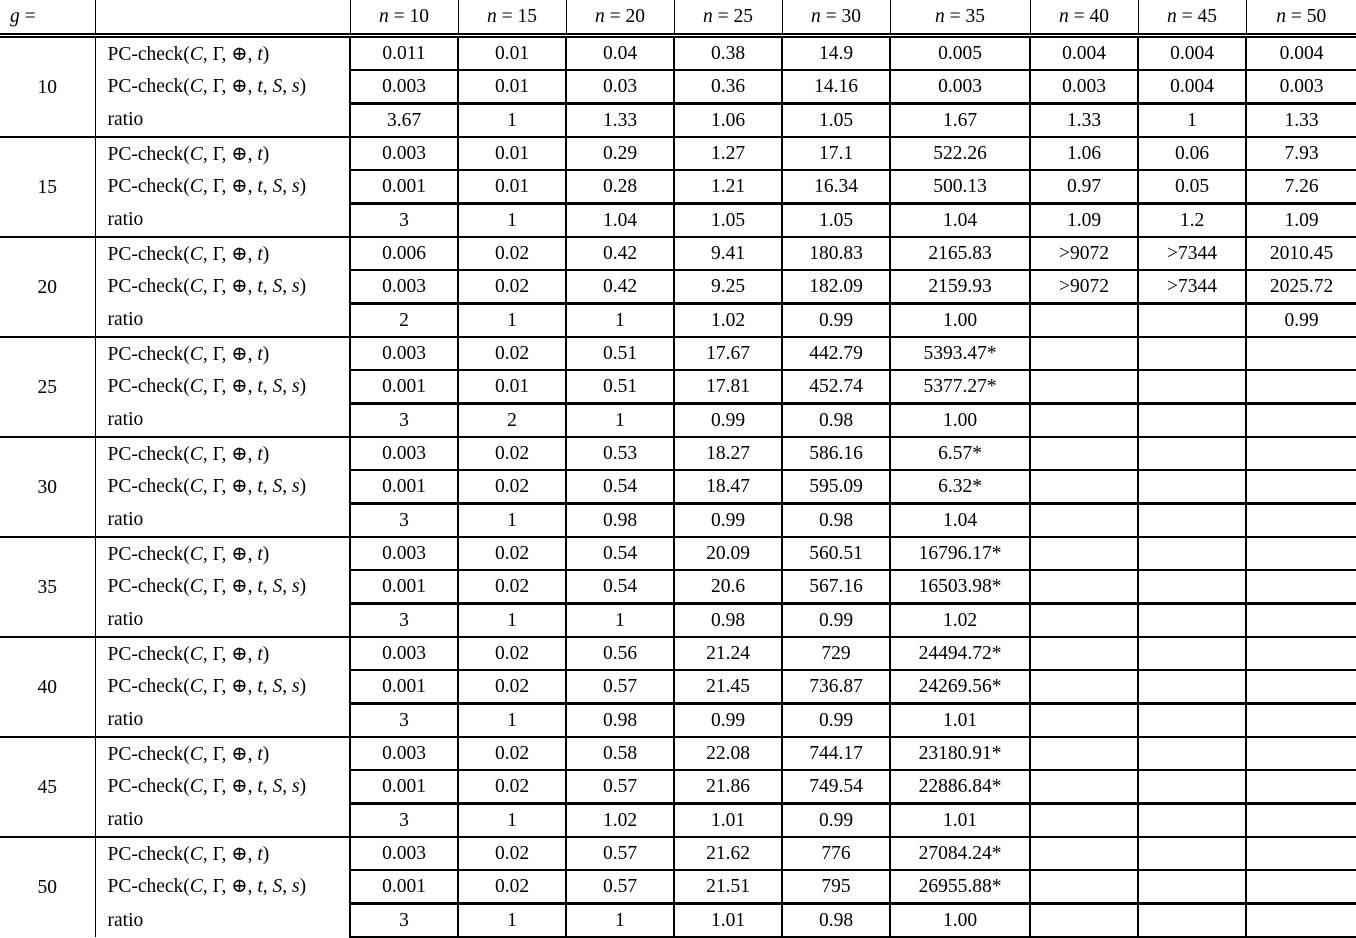 The image size is (1356, 938). I want to click on value-cell: 0.004, so click(1083, 52).